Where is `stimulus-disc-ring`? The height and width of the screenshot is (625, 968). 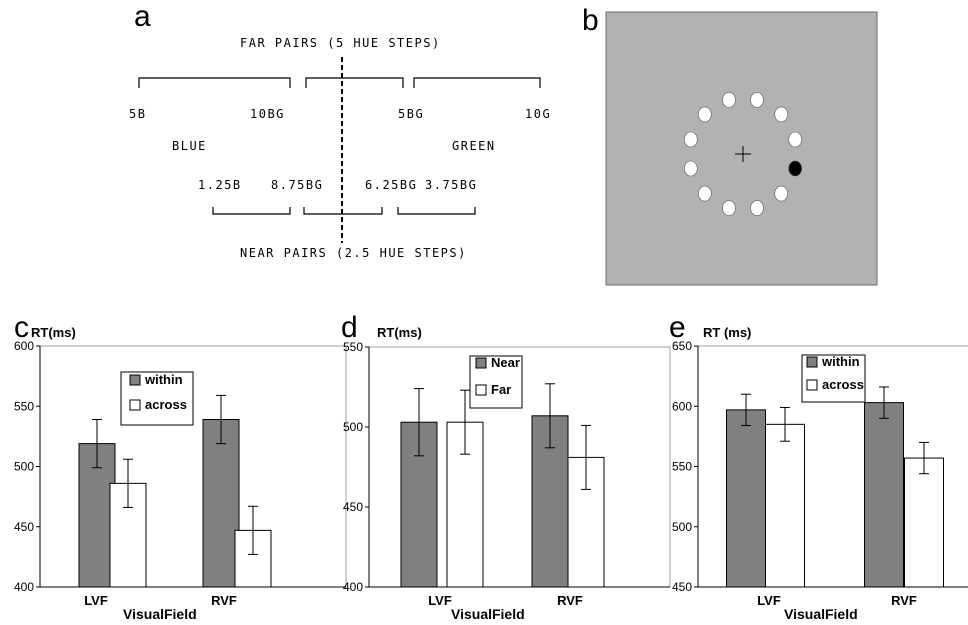
stimulus-disc-ring is located at coordinates (743, 154).